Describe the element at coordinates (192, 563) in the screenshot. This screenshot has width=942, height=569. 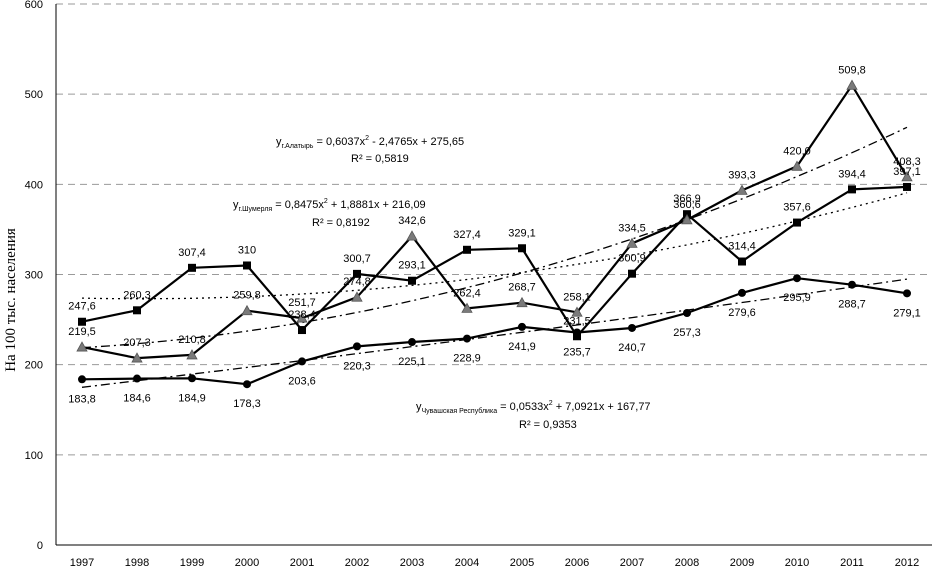
I see `x-tick-label: 1999` at that location.